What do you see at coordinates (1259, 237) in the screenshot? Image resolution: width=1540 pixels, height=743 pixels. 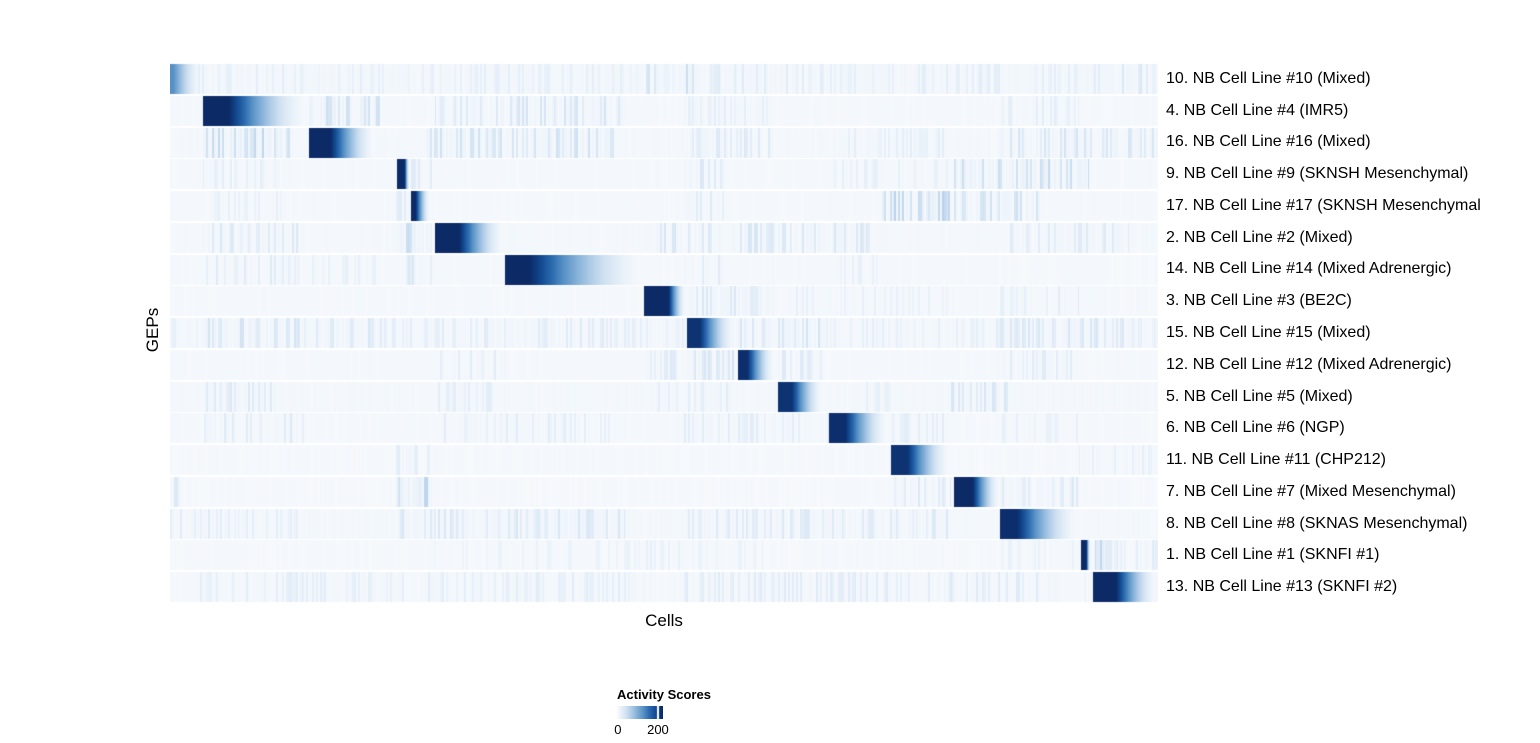 I see `row-label: 2. NB Cell Line #2 (Mixed)` at bounding box center [1259, 237].